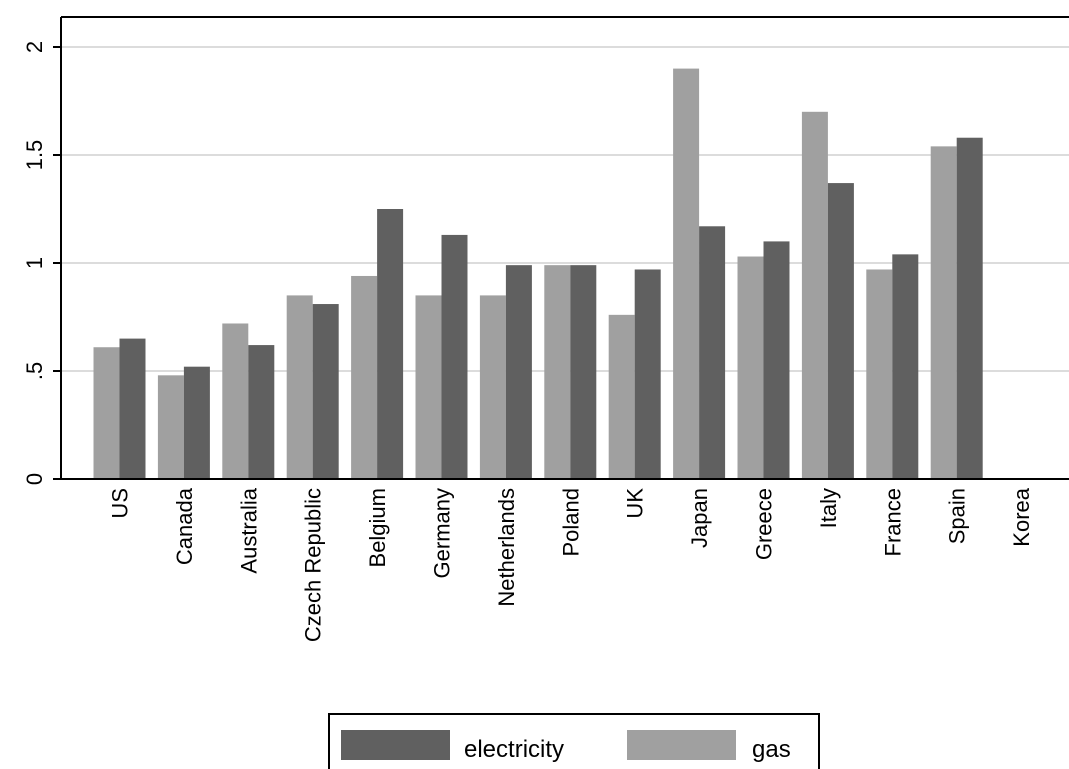 The image size is (1069, 769). I want to click on legend-label-gas: gas, so click(771, 749).